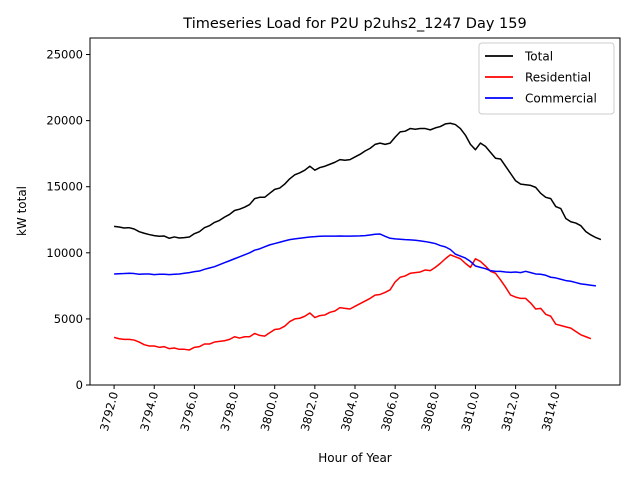 The height and width of the screenshot is (480, 640). Describe the element at coordinates (64, 121) in the screenshot. I see `y-tick-label: 20000` at that location.